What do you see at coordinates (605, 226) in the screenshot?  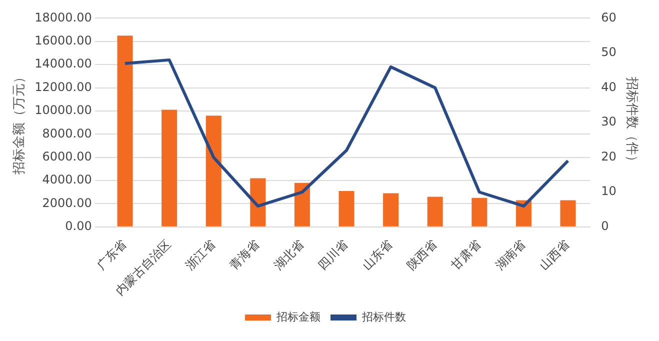 I see `y2-tick-label: 0` at bounding box center [605, 226].